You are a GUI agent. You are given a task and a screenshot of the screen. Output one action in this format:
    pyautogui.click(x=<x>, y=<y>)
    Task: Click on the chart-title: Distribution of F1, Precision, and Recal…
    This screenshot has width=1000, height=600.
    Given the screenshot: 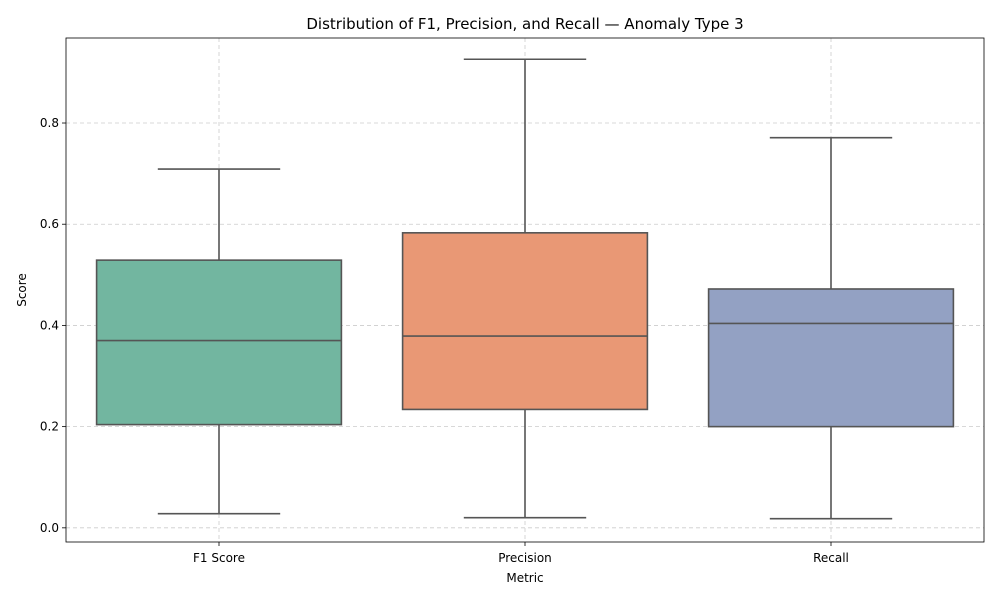 What is the action you would take?
    pyautogui.click(x=524, y=24)
    